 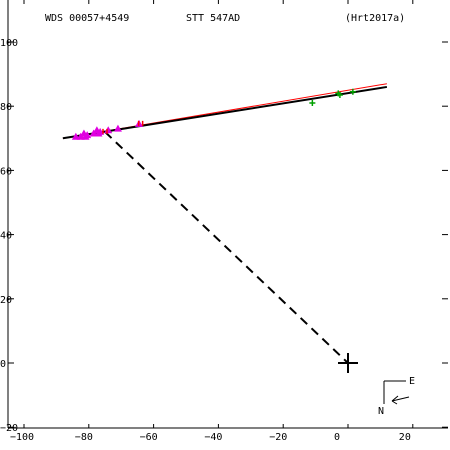 What do you see at coordinates (412, 381) in the screenshot?
I see `compass-east-label: E` at bounding box center [412, 381].